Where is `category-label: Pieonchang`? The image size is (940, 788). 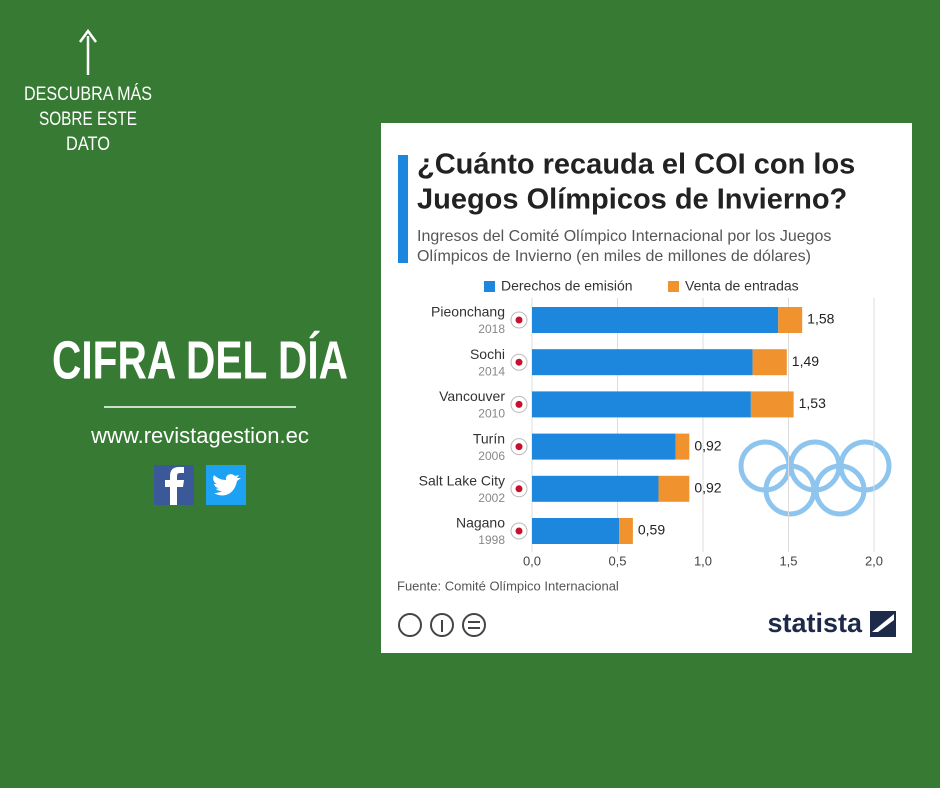
category-label: Pieonchang is located at coordinates (468, 312).